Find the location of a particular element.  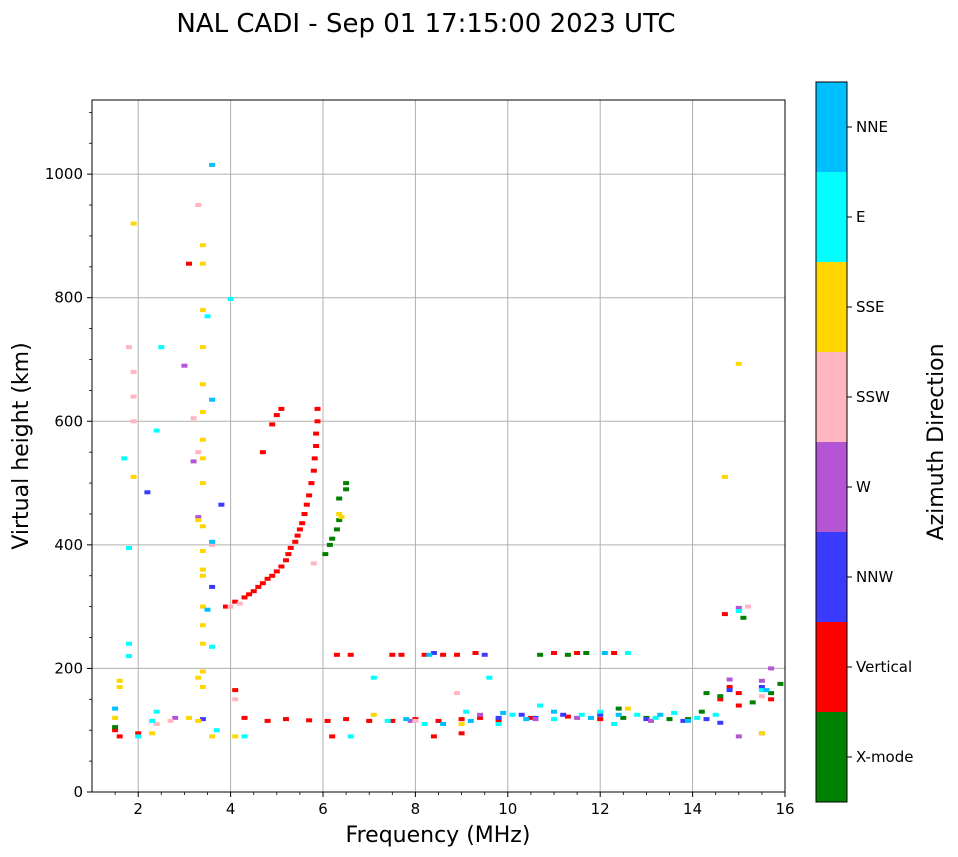

x-axis-label: Frequency (MHz) is located at coordinates (438, 835).